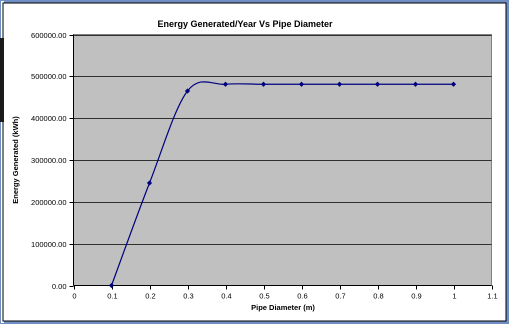 Image resolution: width=509 pixels, height=324 pixels. What do you see at coordinates (264, 296) in the screenshot?
I see `x-tick-label: 0.5` at bounding box center [264, 296].